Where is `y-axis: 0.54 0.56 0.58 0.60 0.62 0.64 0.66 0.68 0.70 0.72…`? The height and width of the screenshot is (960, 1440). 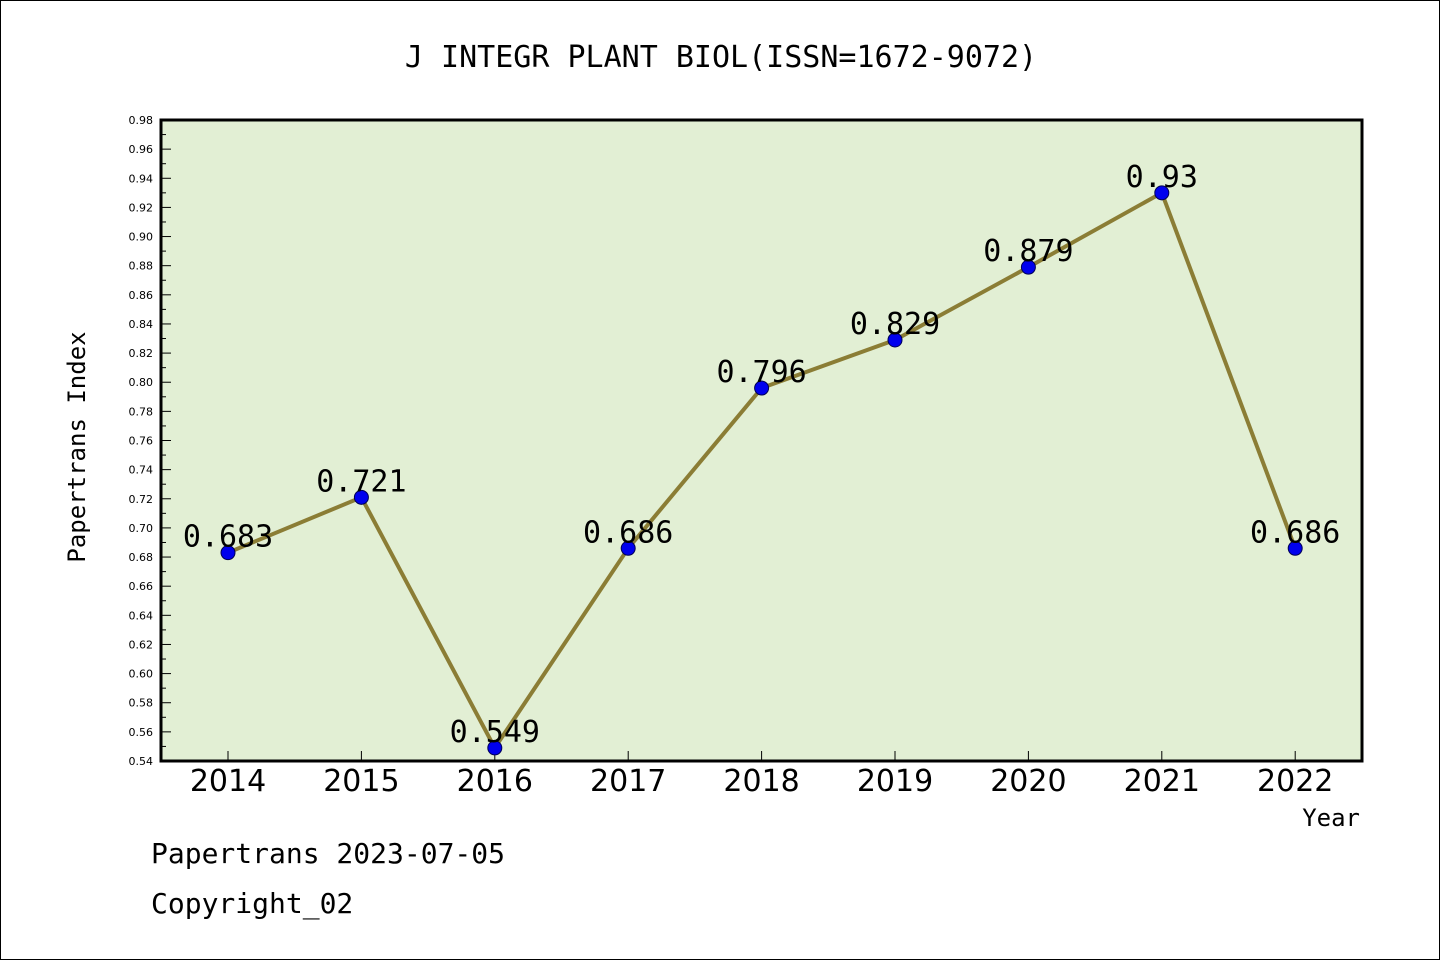
y-axis: 0.54 0.56 0.58 0.60 0.62 0.64 0.66 0.68 0.70 0.72… is located at coordinates (150, 441).